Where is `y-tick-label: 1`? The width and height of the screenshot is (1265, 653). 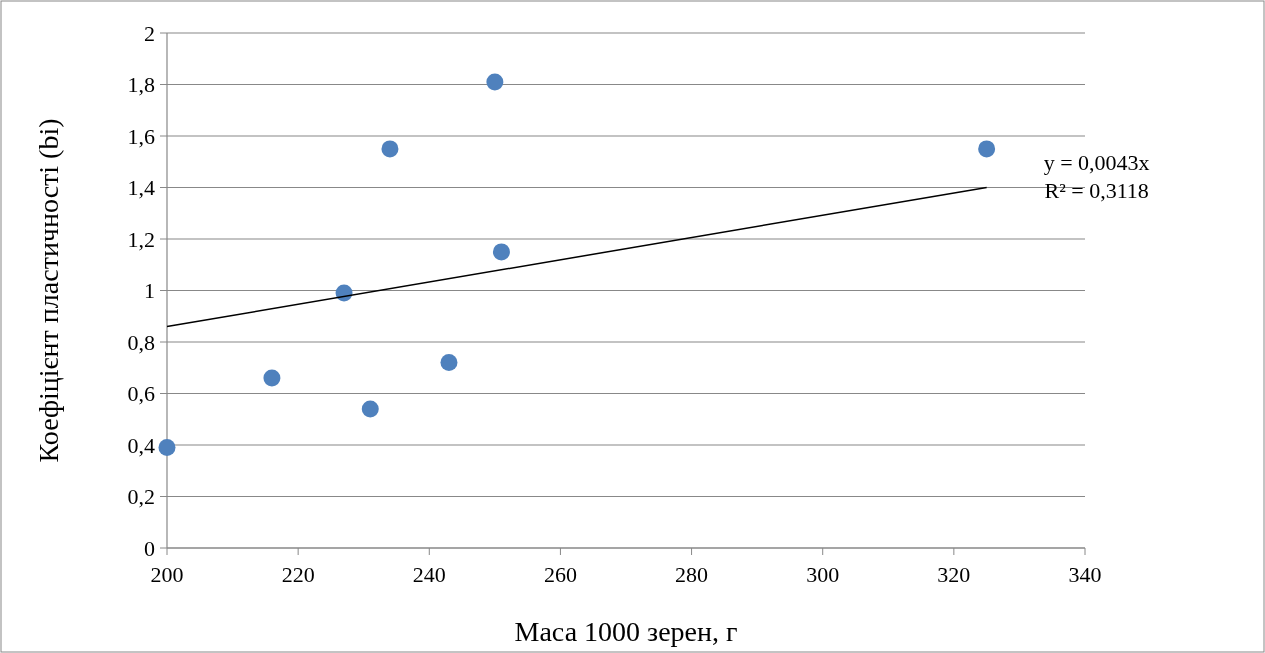
y-tick-label: 1 is located at coordinates (149, 291).